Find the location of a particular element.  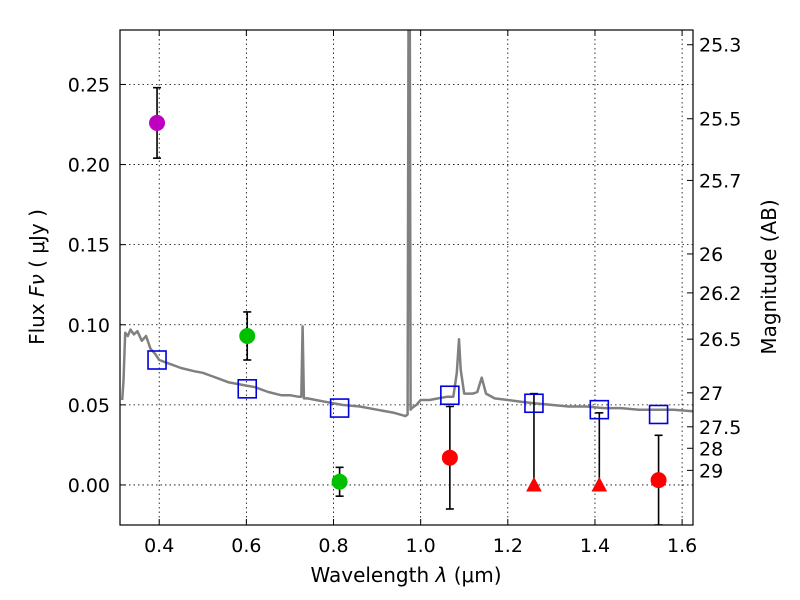

x-tick-label: 0.4 is located at coordinates (159, 546).